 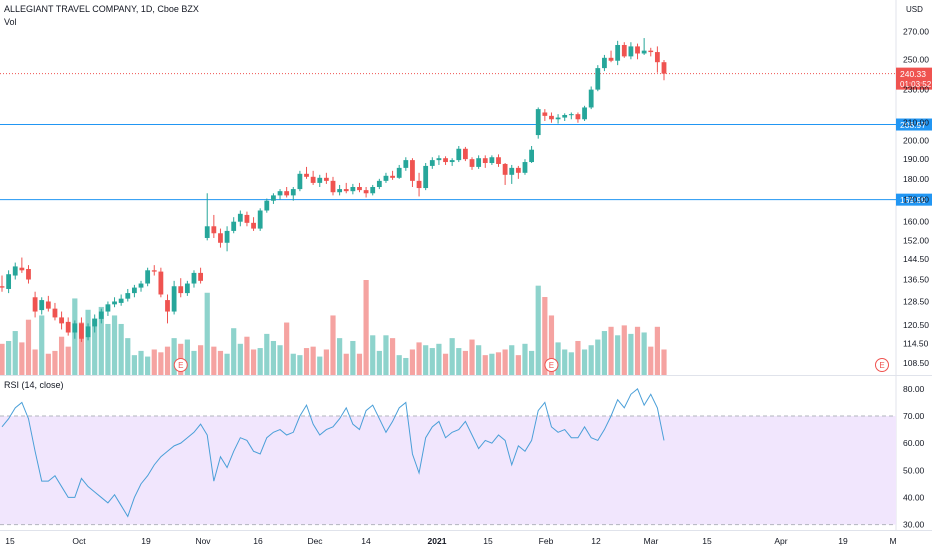 I want to click on time-tick-label: 16, so click(x=258, y=541).